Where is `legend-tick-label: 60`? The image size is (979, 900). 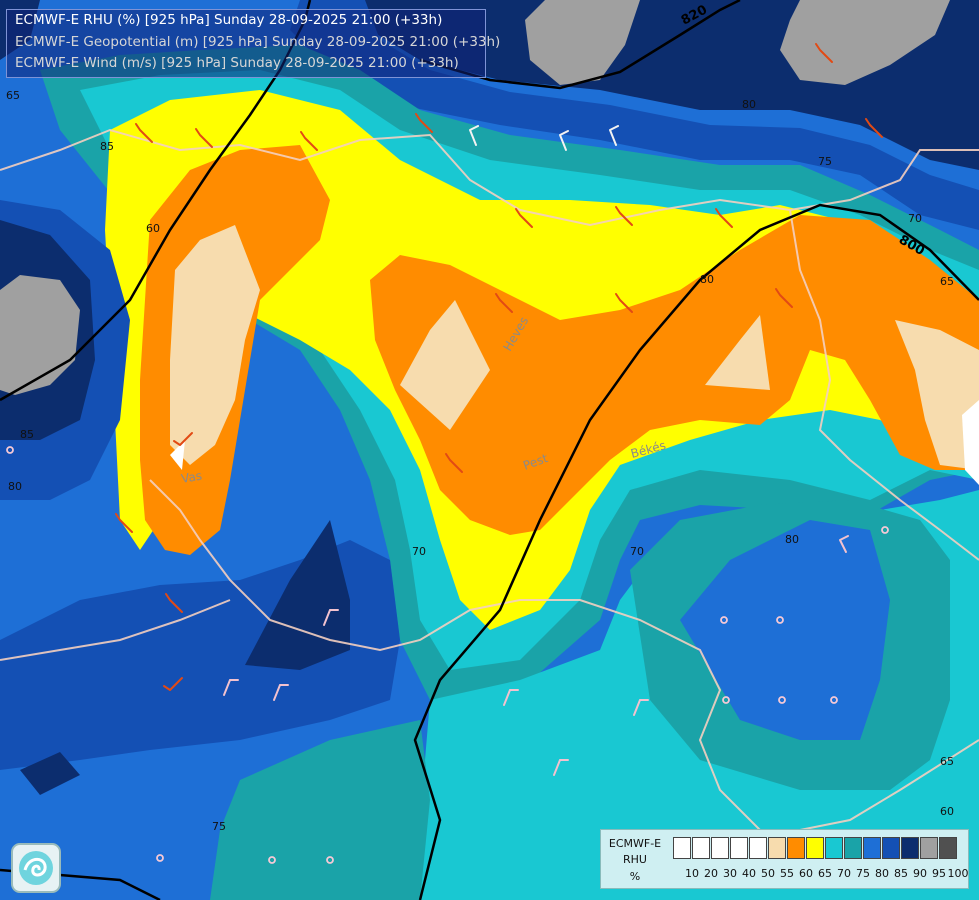 legend-tick-label: 60 is located at coordinates (806, 873).